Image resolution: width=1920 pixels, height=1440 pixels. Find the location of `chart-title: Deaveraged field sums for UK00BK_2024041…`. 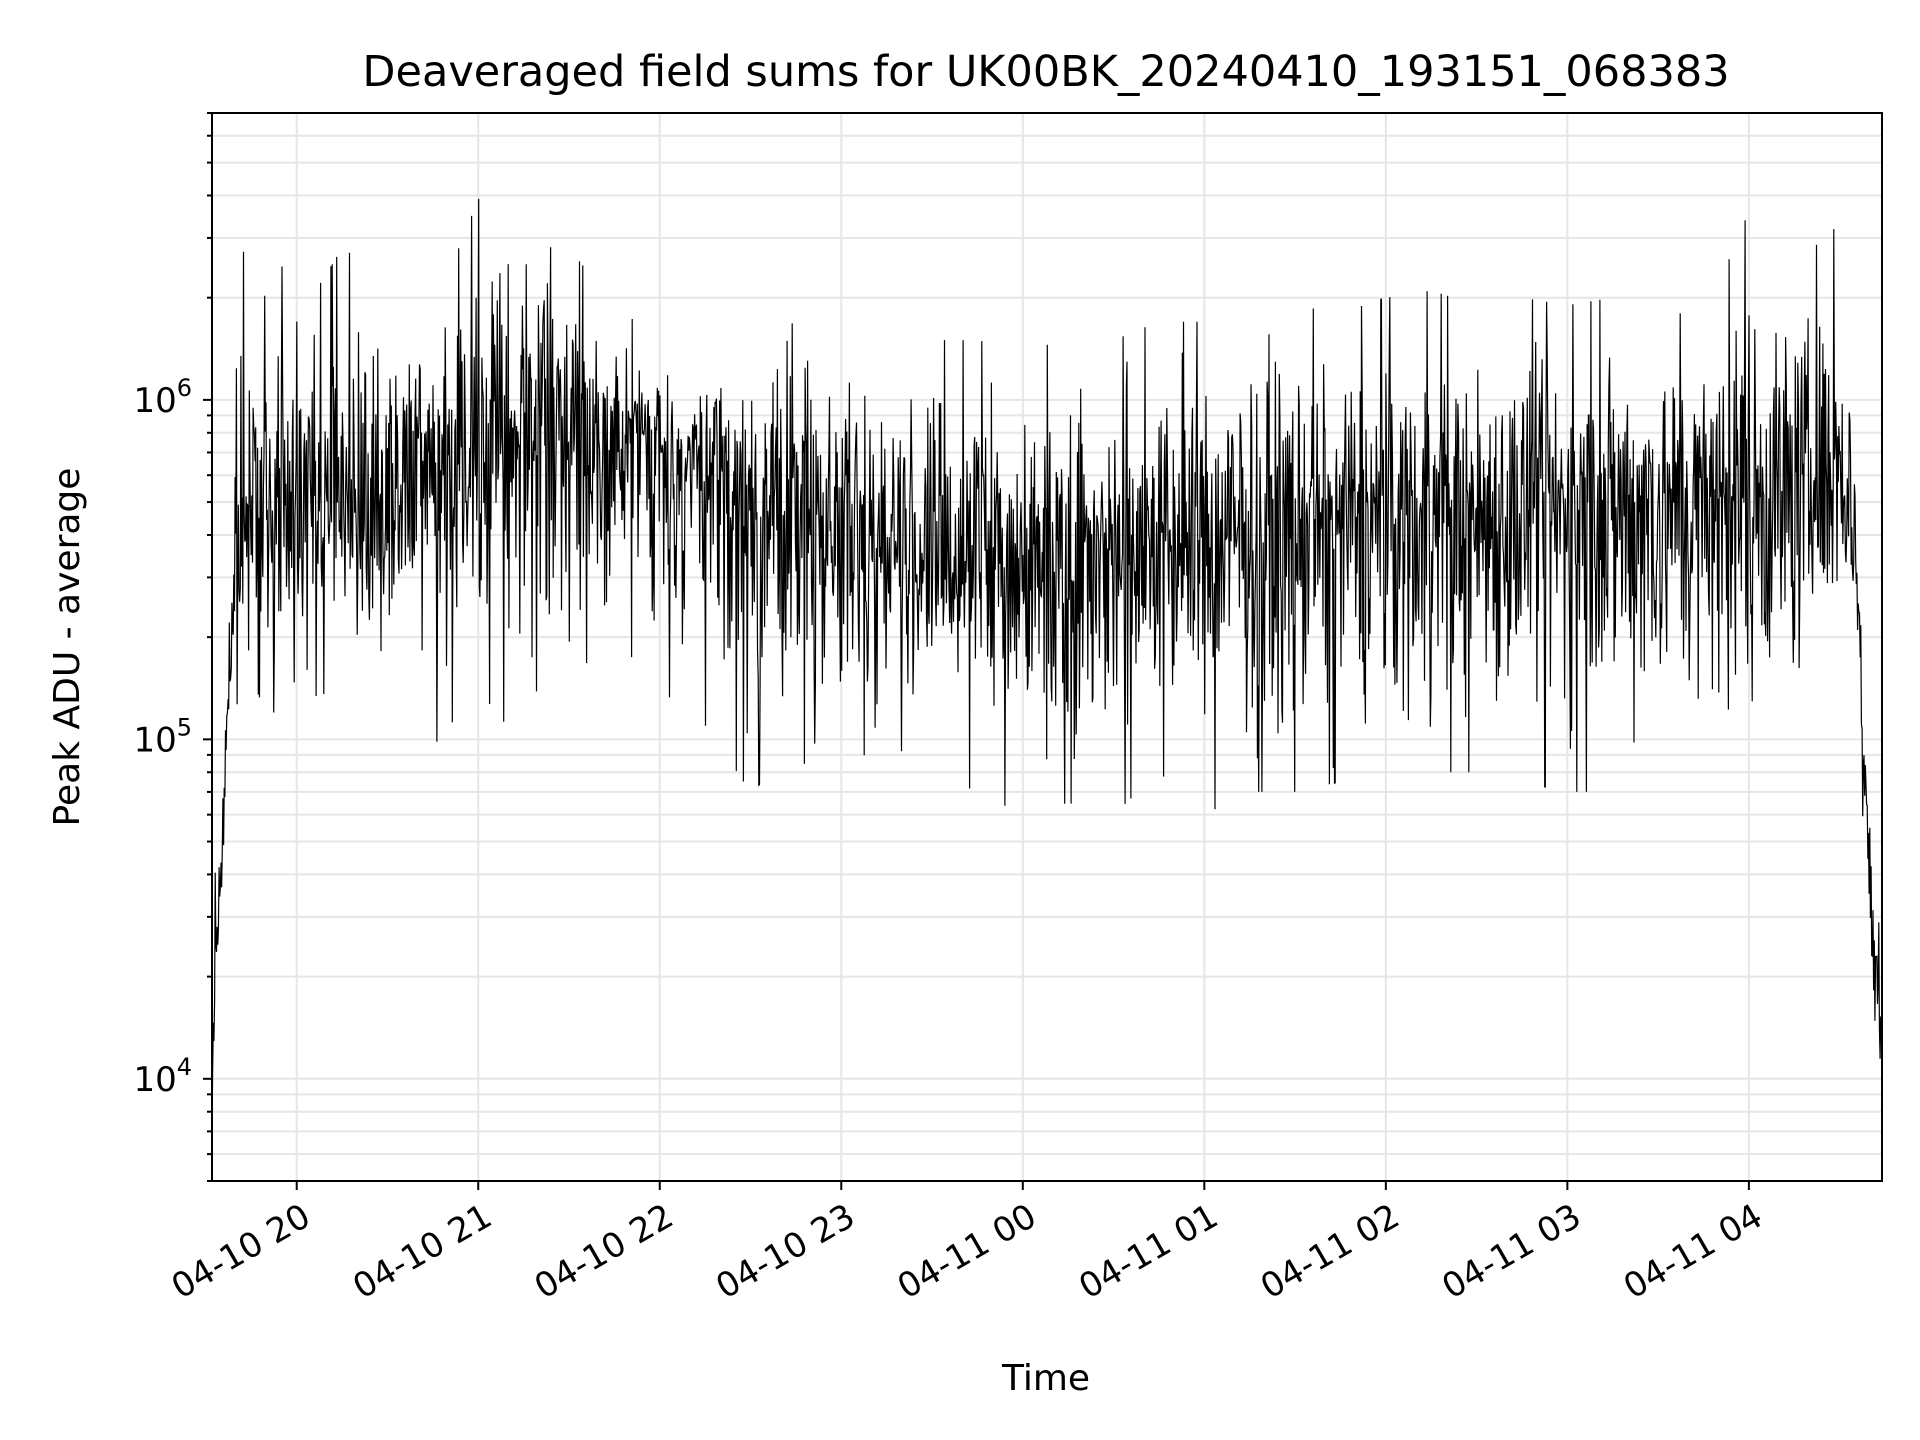

chart-title: Deaveraged field sums for UK00BK_2024041… is located at coordinates (1045, 72).